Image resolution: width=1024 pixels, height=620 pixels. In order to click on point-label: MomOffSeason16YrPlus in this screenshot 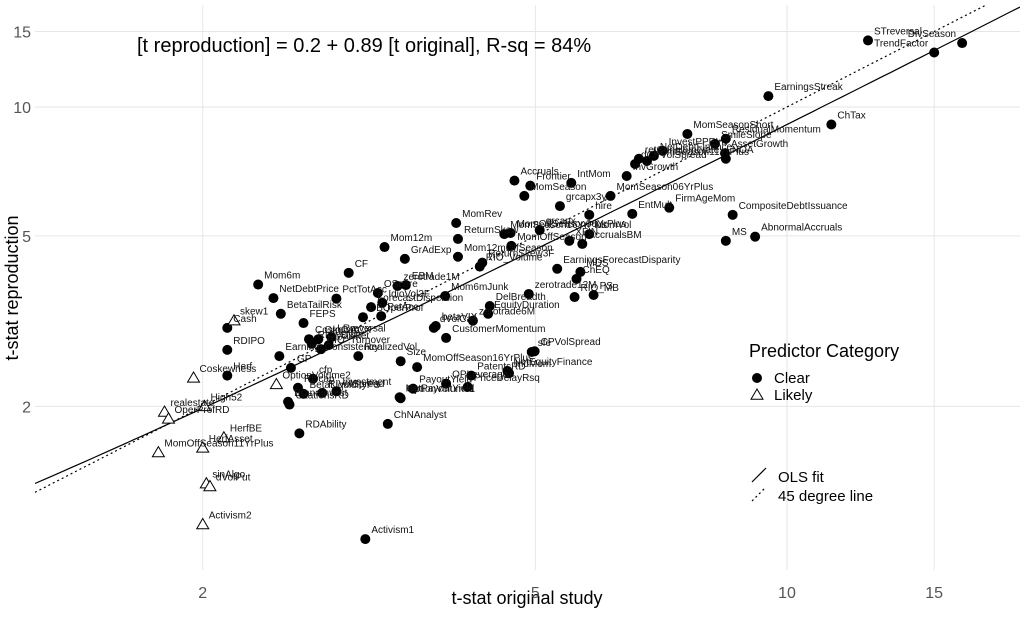, I will do `click(478, 358)`.